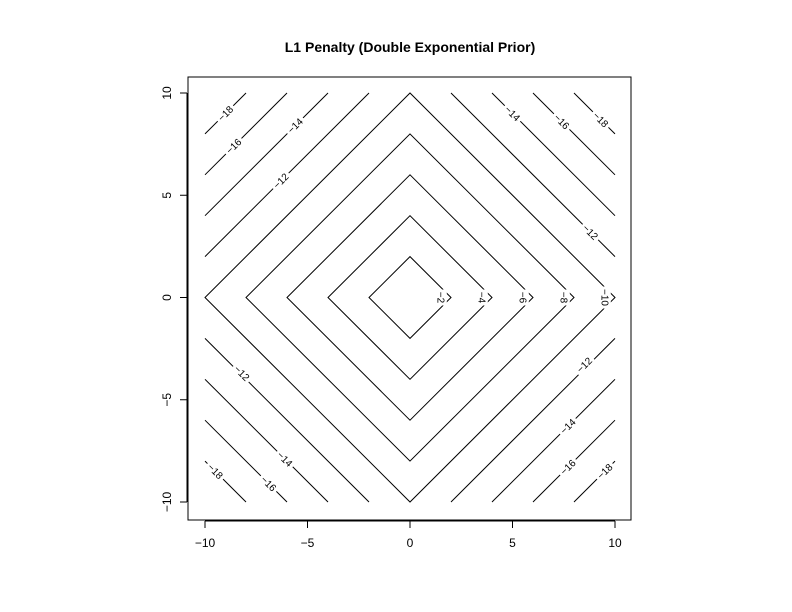  I want to click on x-tick-label: 5, so click(512, 543).